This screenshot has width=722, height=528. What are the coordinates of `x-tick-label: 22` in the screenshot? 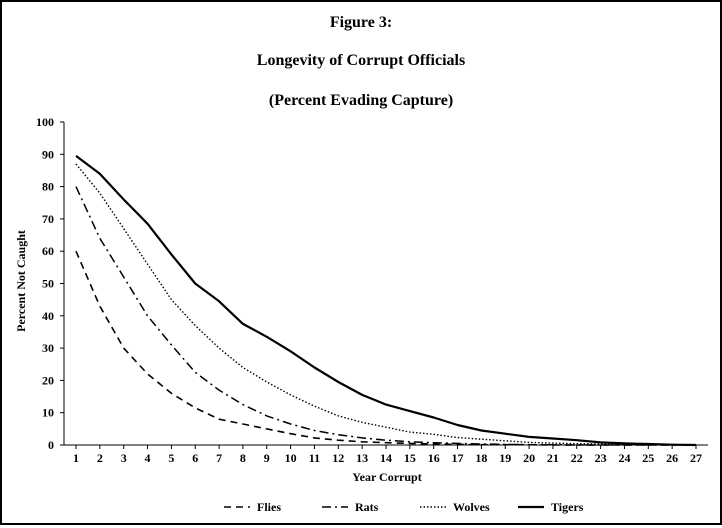 It's located at (577, 458).